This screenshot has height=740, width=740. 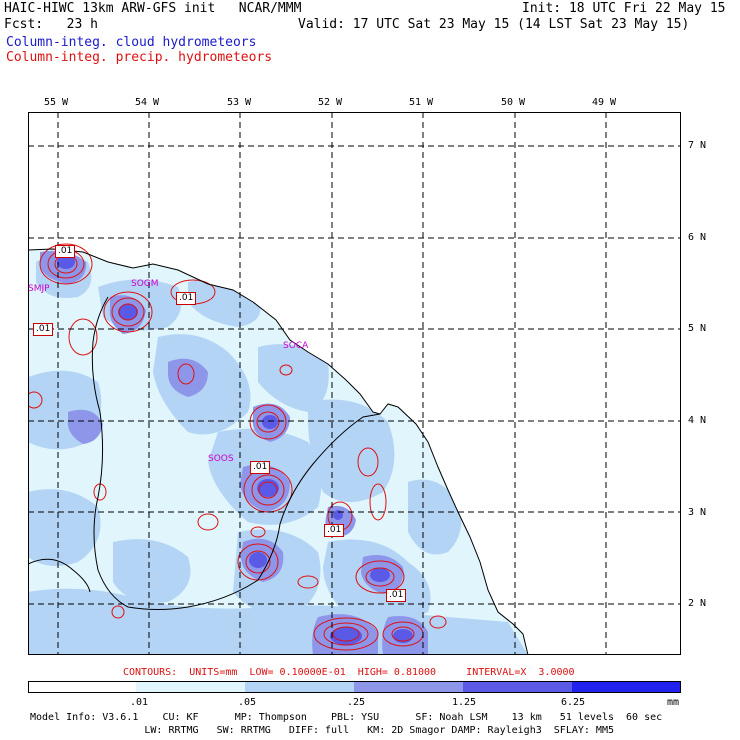 I want to click on place-label-smjp: SMJP, so click(x=39, y=289).